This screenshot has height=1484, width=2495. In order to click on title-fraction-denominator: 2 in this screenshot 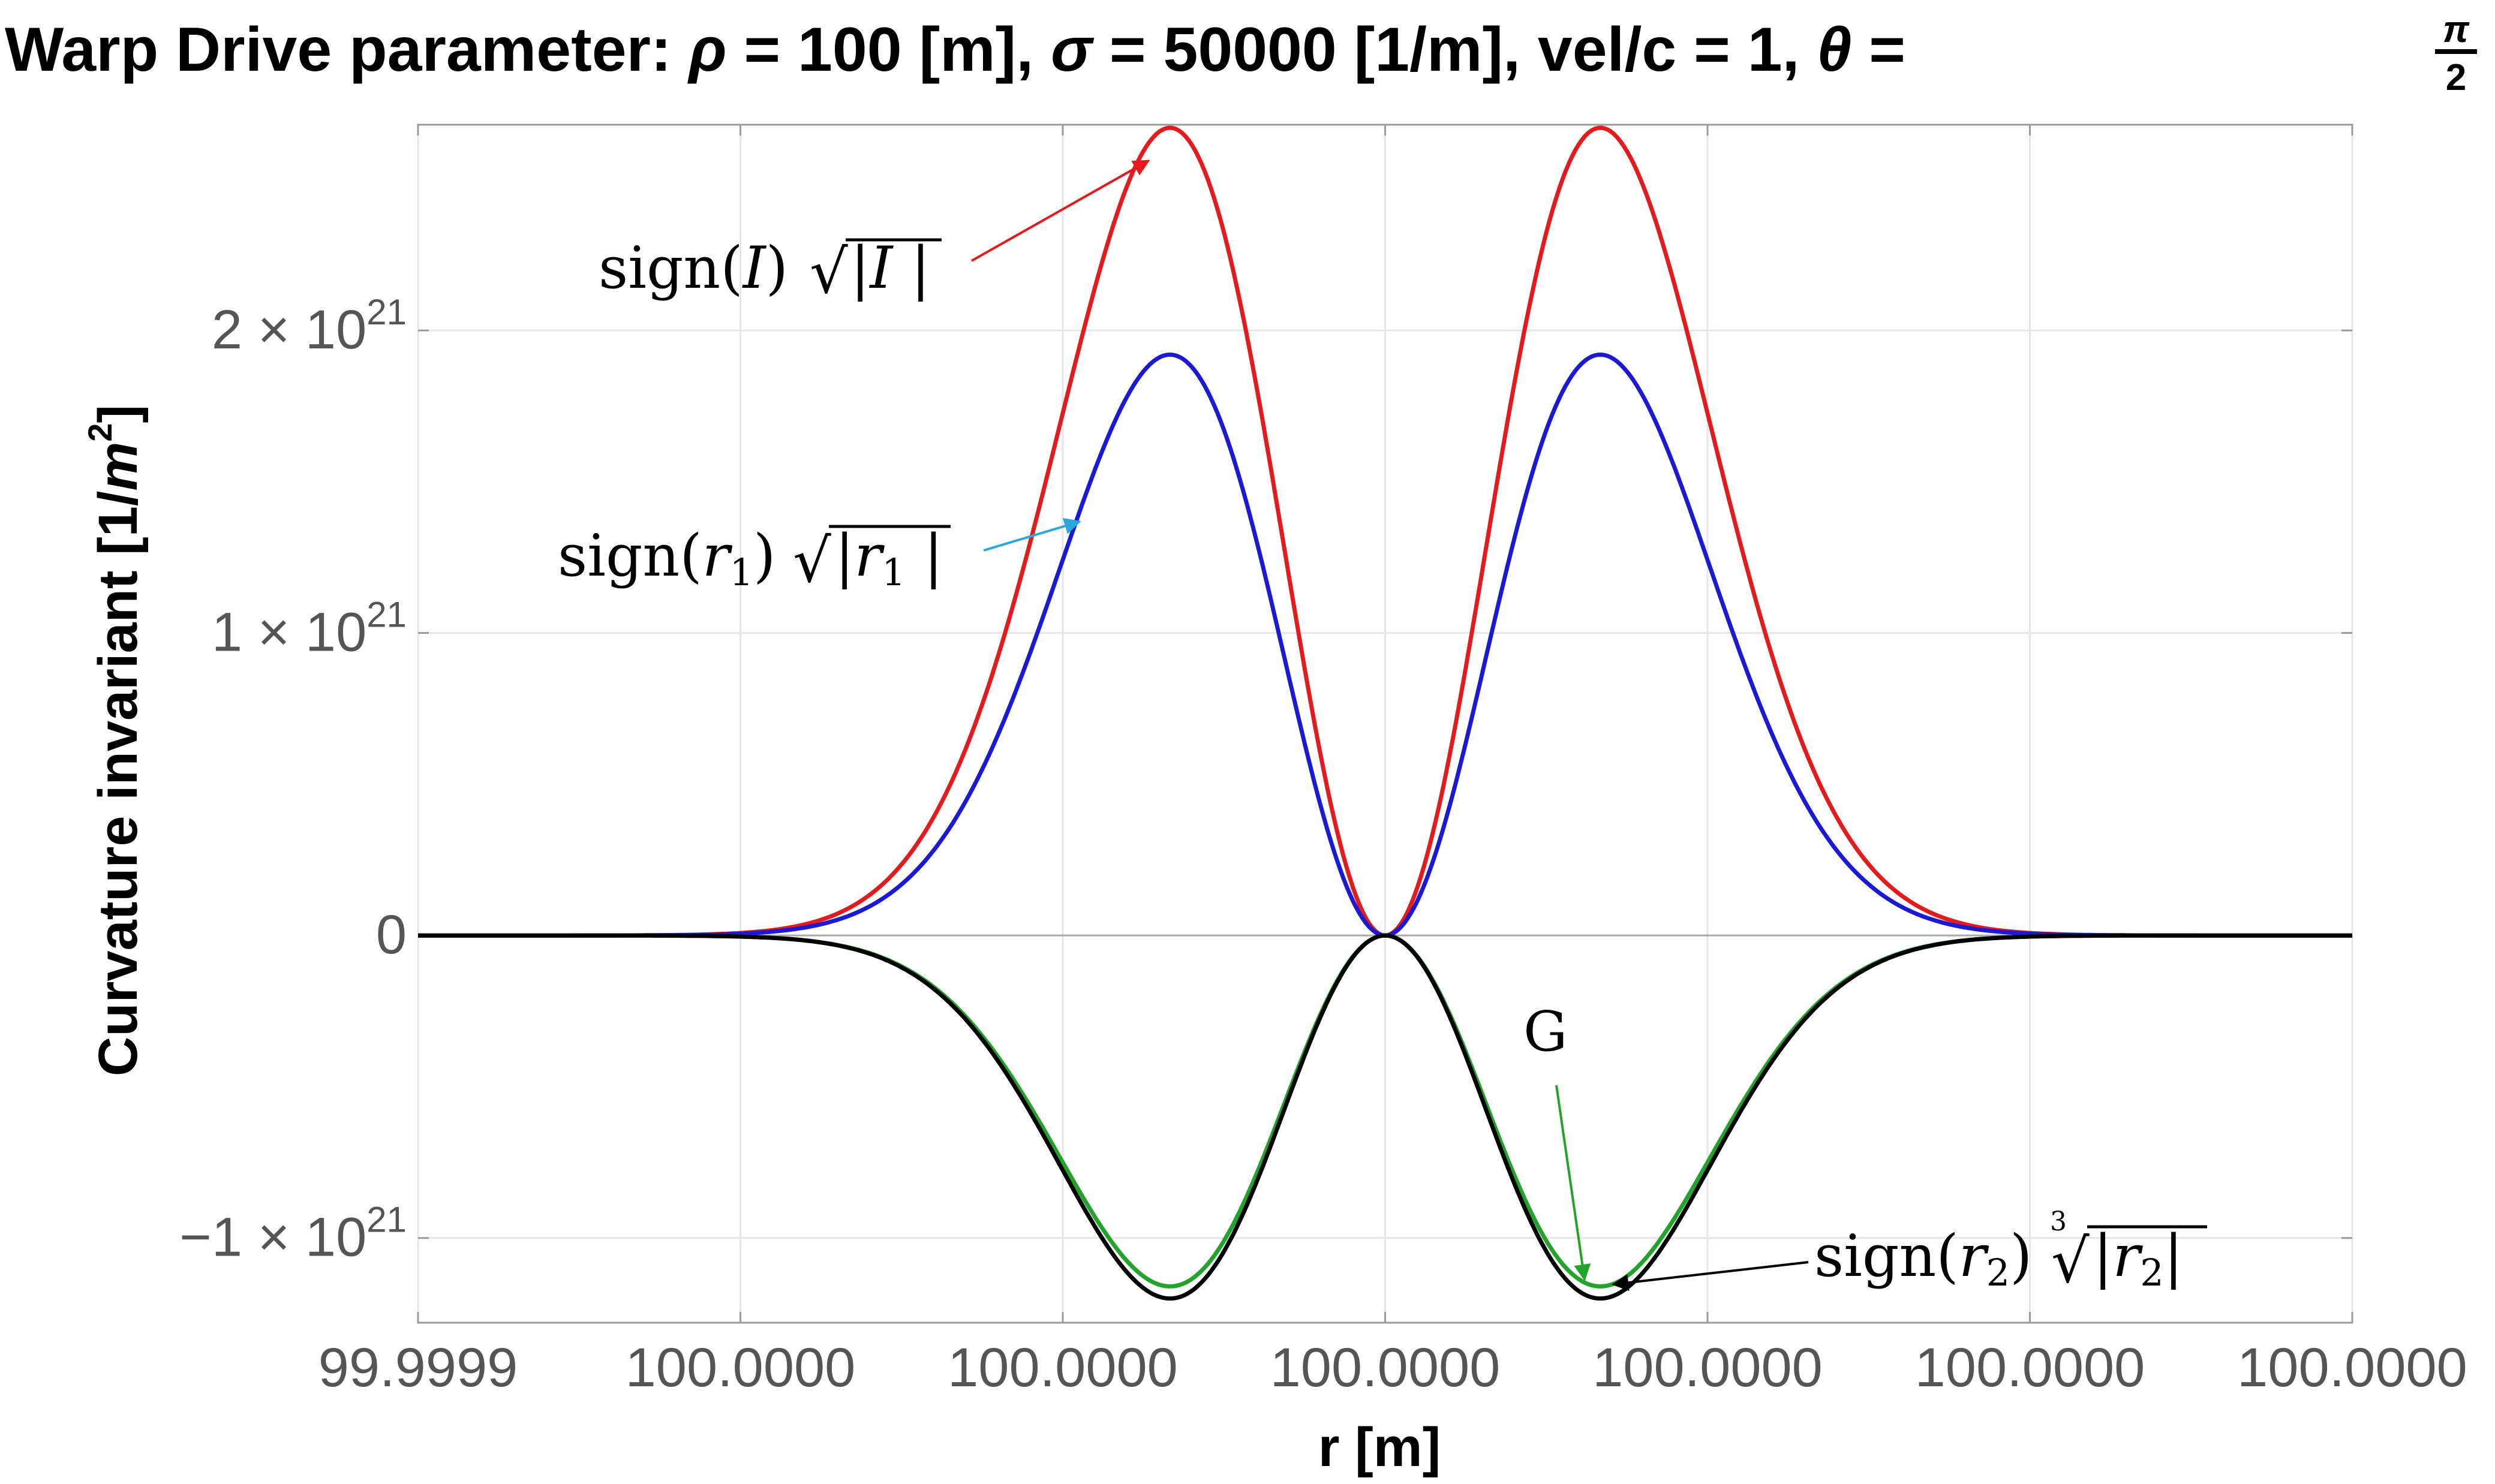, I will do `click(2456, 77)`.